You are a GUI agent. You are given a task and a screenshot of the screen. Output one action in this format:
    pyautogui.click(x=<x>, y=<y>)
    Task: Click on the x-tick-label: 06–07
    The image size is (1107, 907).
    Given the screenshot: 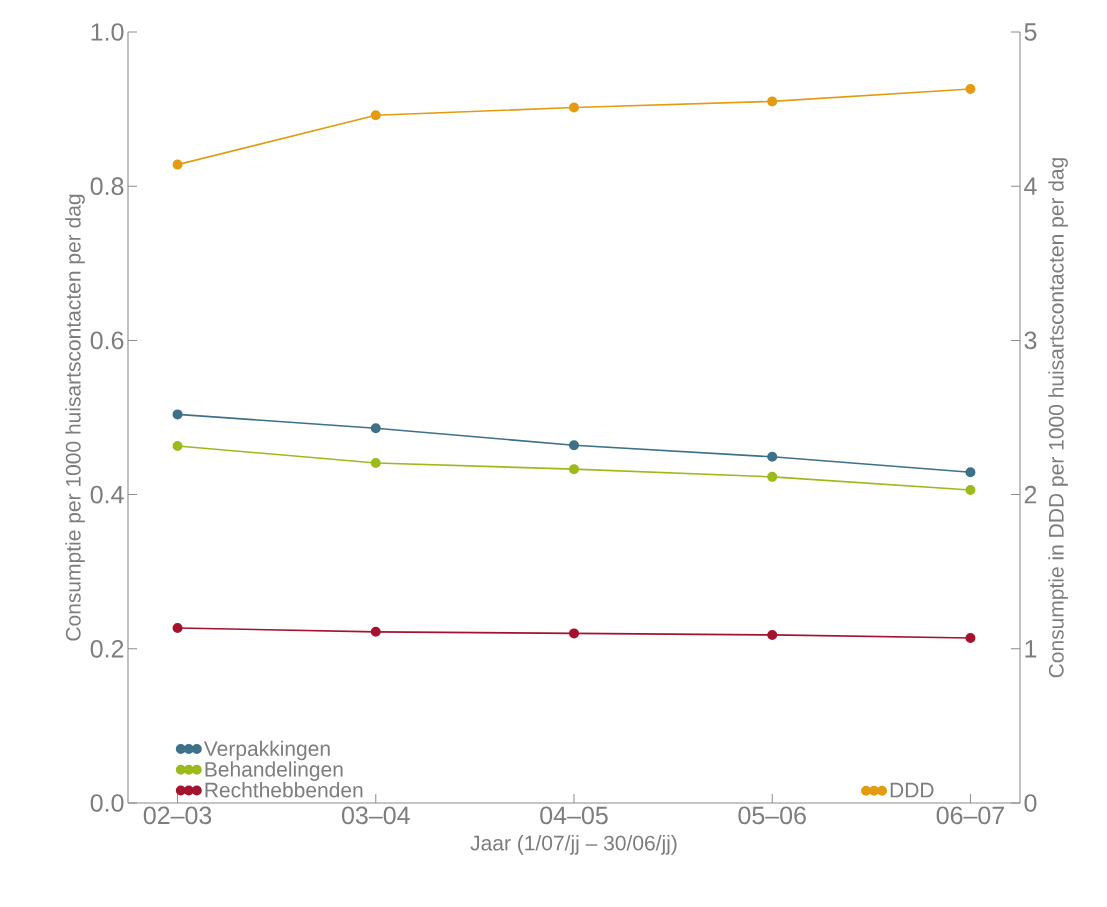 What is the action you would take?
    pyautogui.click(x=970, y=815)
    